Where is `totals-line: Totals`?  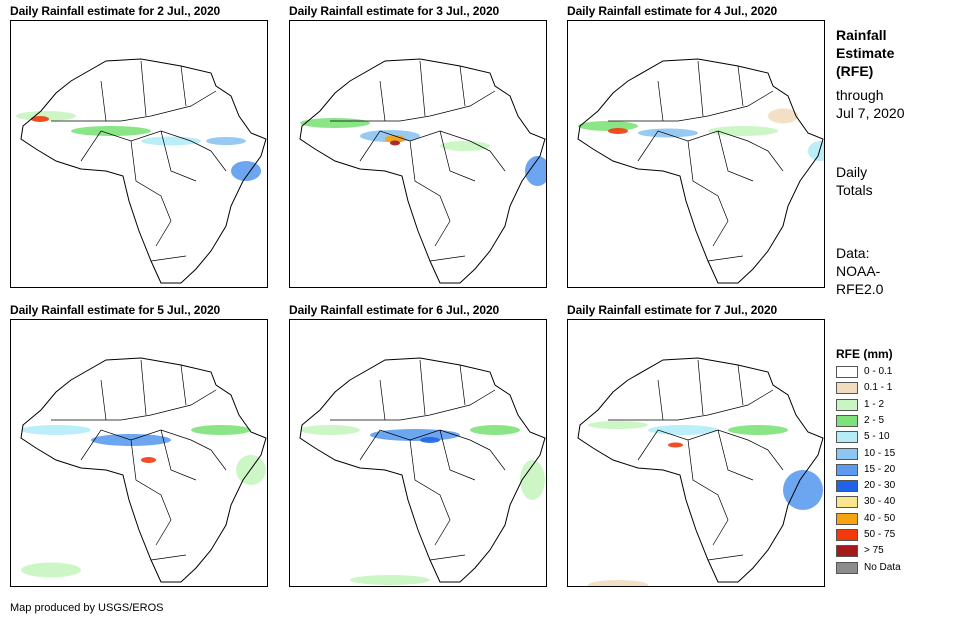
totals-line: Totals is located at coordinates (854, 190).